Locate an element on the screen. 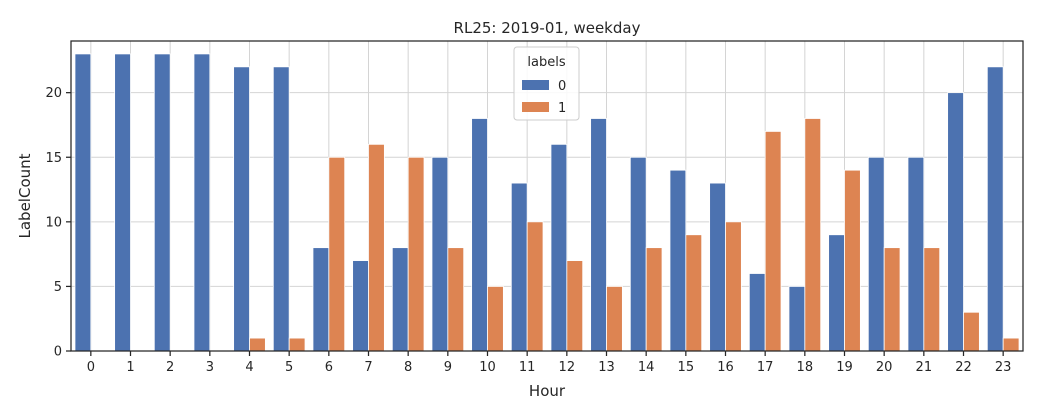 This screenshot has height=418, width=1039. y-tick-label: 15 is located at coordinates (53, 158).